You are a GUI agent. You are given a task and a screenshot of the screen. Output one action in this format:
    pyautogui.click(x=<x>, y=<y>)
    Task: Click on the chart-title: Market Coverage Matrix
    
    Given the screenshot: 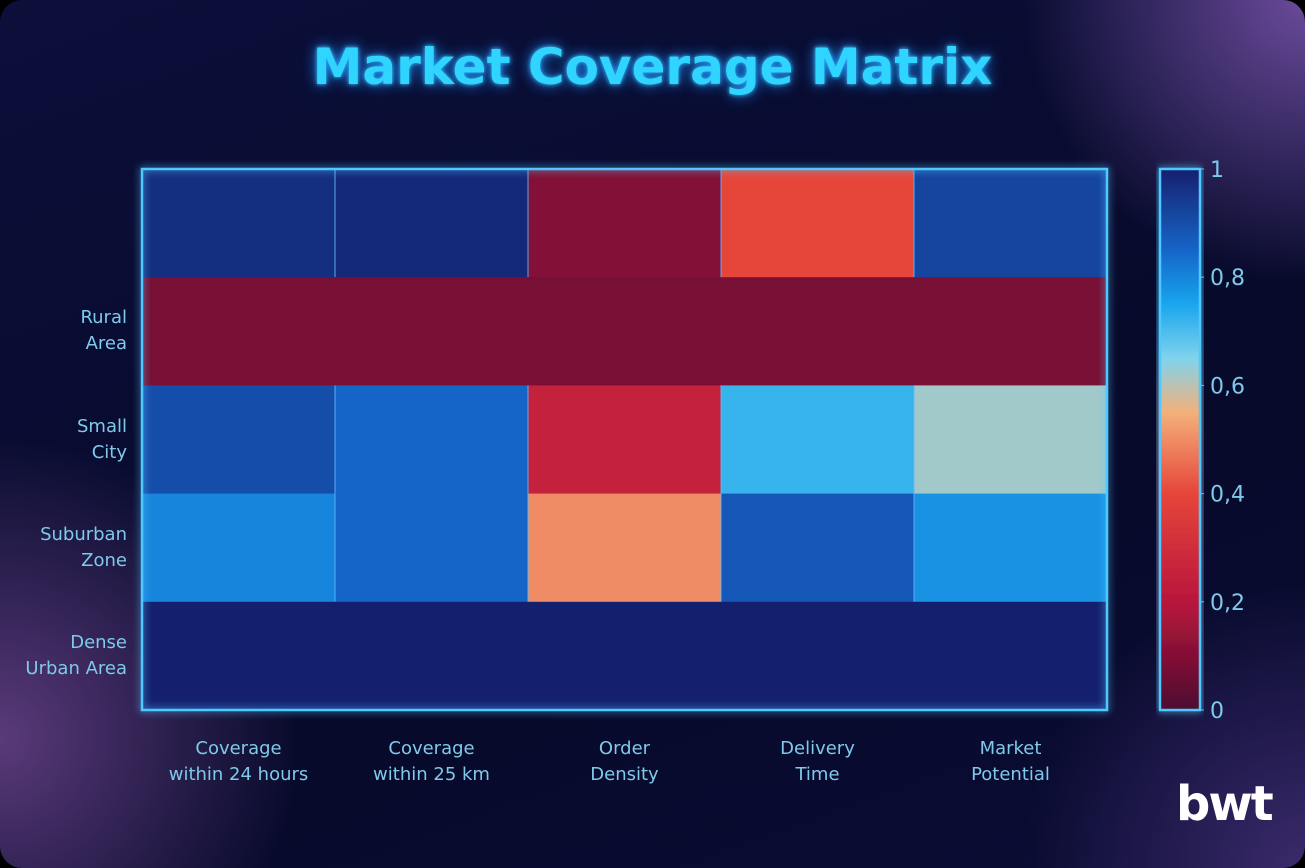 What is the action you would take?
    pyautogui.click(x=652, y=67)
    